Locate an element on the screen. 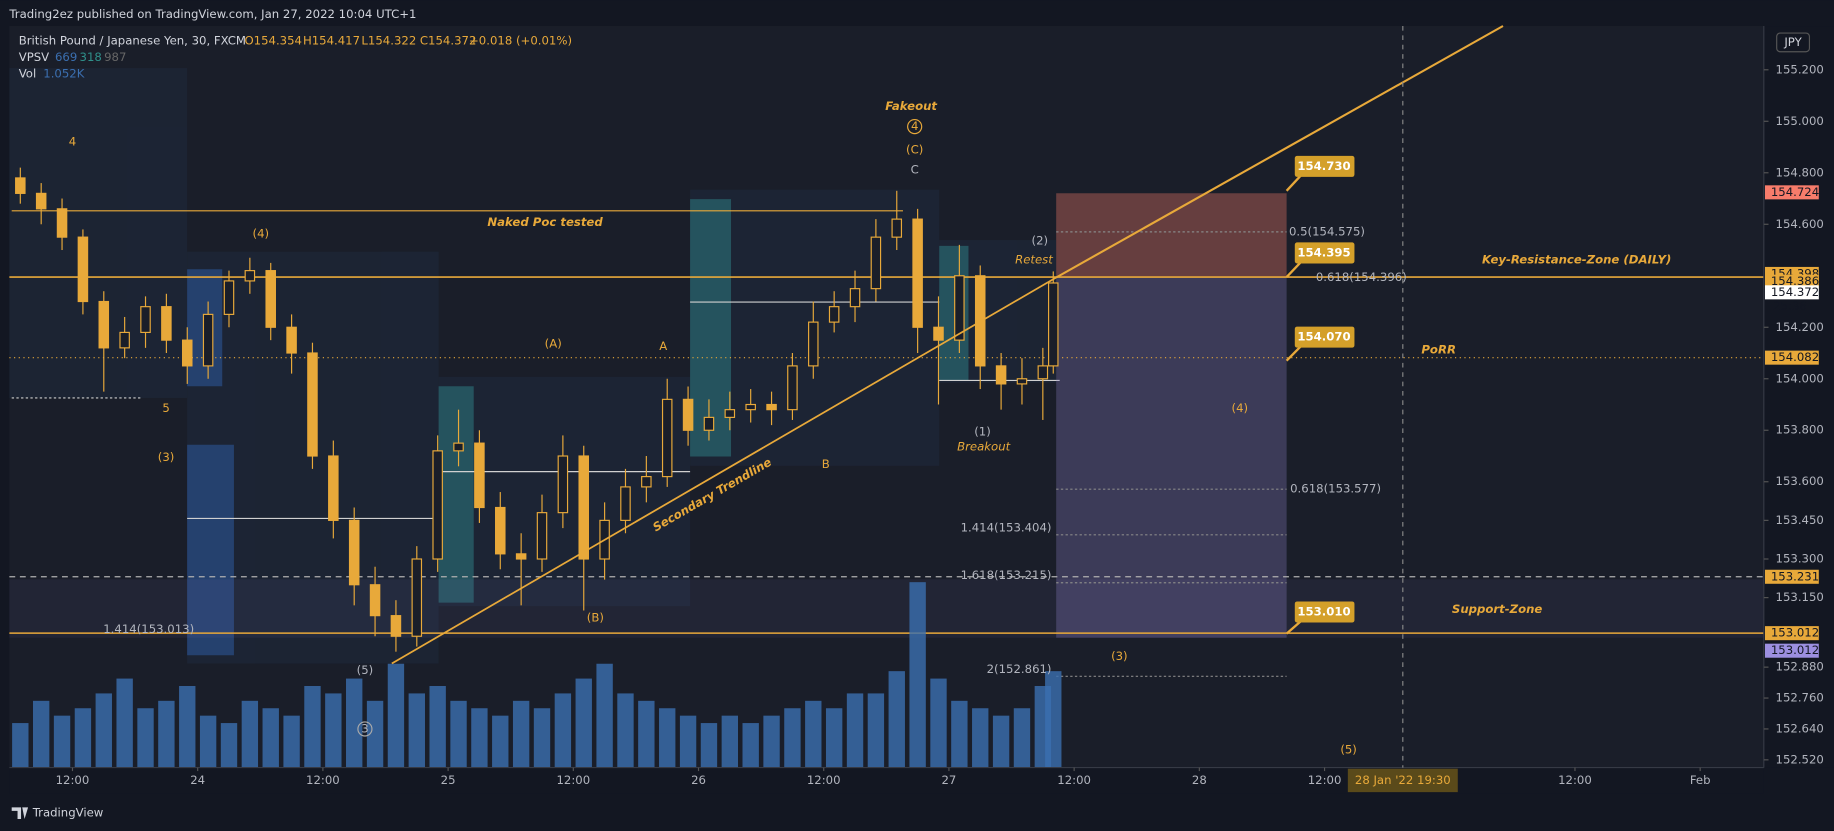 Image resolution: width=1834 pixels, height=831 pixels. annotation: A is located at coordinates (663, 346).